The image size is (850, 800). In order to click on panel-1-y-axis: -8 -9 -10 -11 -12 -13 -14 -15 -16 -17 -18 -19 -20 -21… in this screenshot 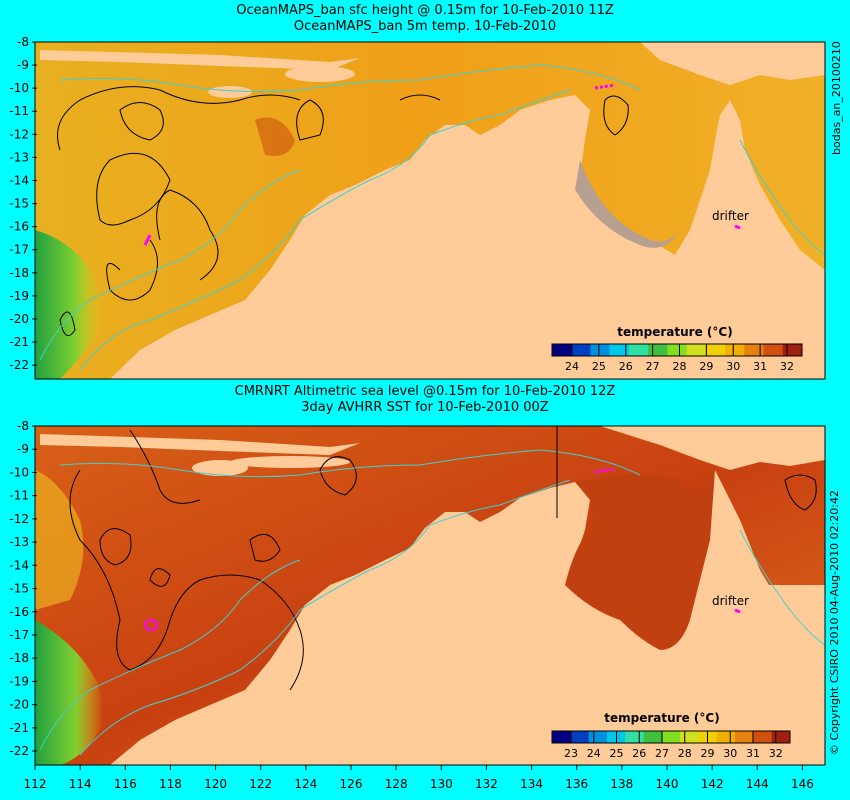, I will do `click(23, 203)`.